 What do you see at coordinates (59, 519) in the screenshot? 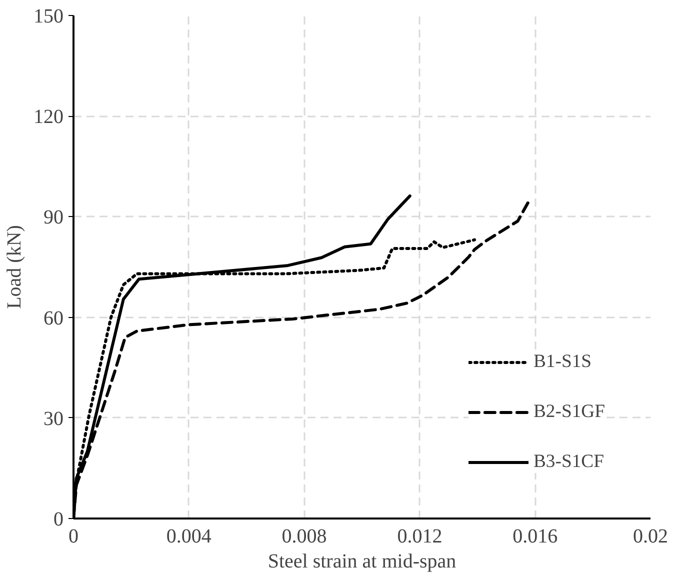
I see `y-tick-label: 0` at bounding box center [59, 519].